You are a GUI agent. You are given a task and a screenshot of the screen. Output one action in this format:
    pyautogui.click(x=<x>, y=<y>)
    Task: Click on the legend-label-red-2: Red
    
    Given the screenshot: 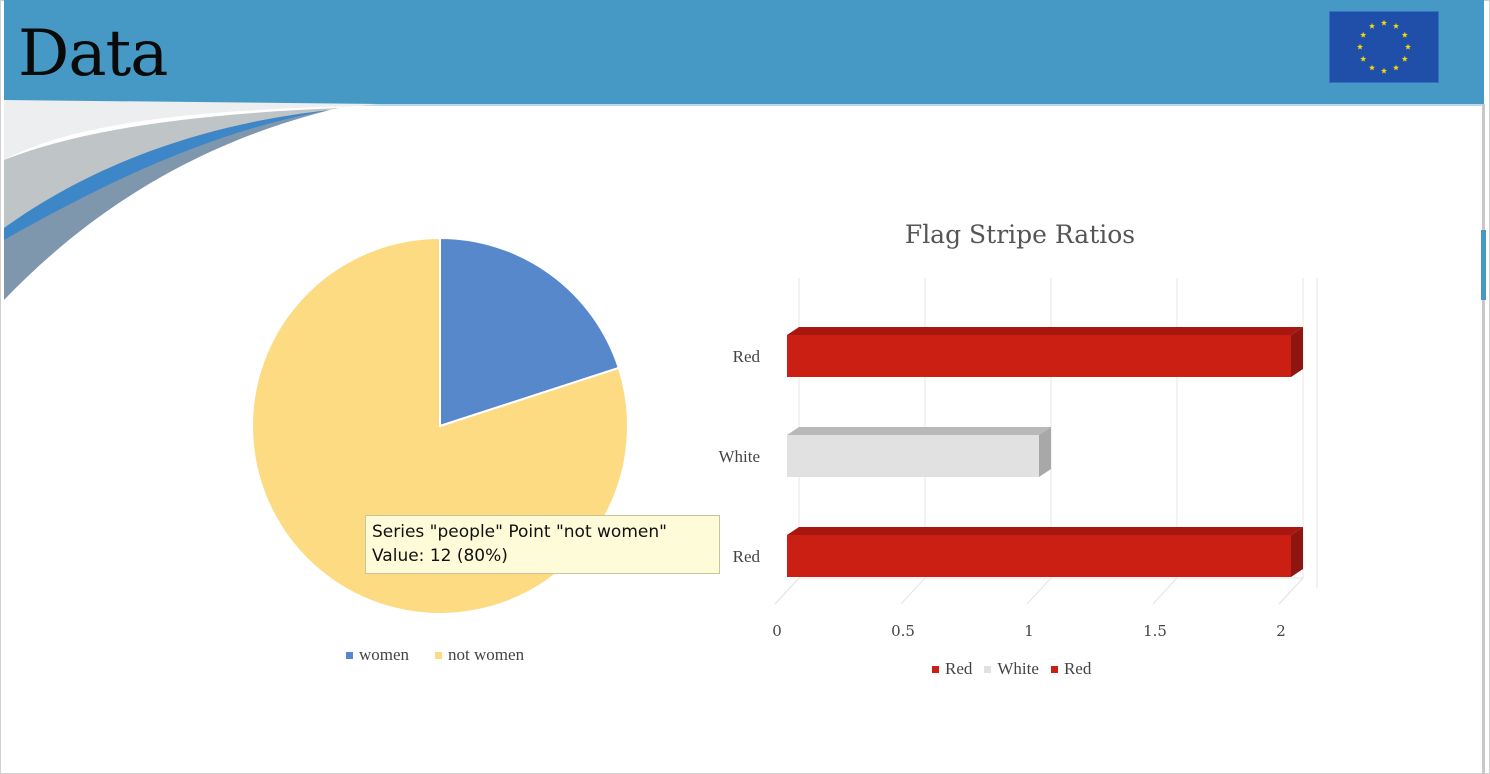 What is the action you would take?
    pyautogui.click(x=1077, y=668)
    